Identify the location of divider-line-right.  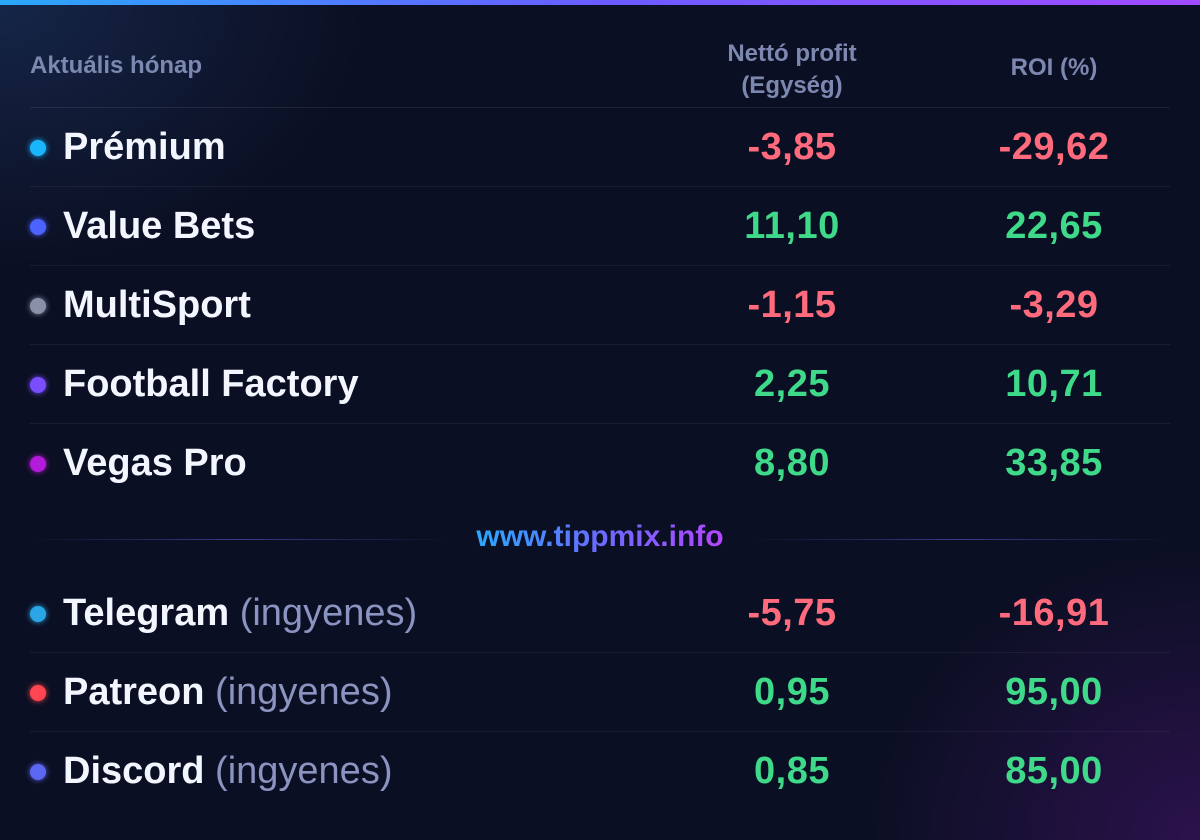
(960, 539).